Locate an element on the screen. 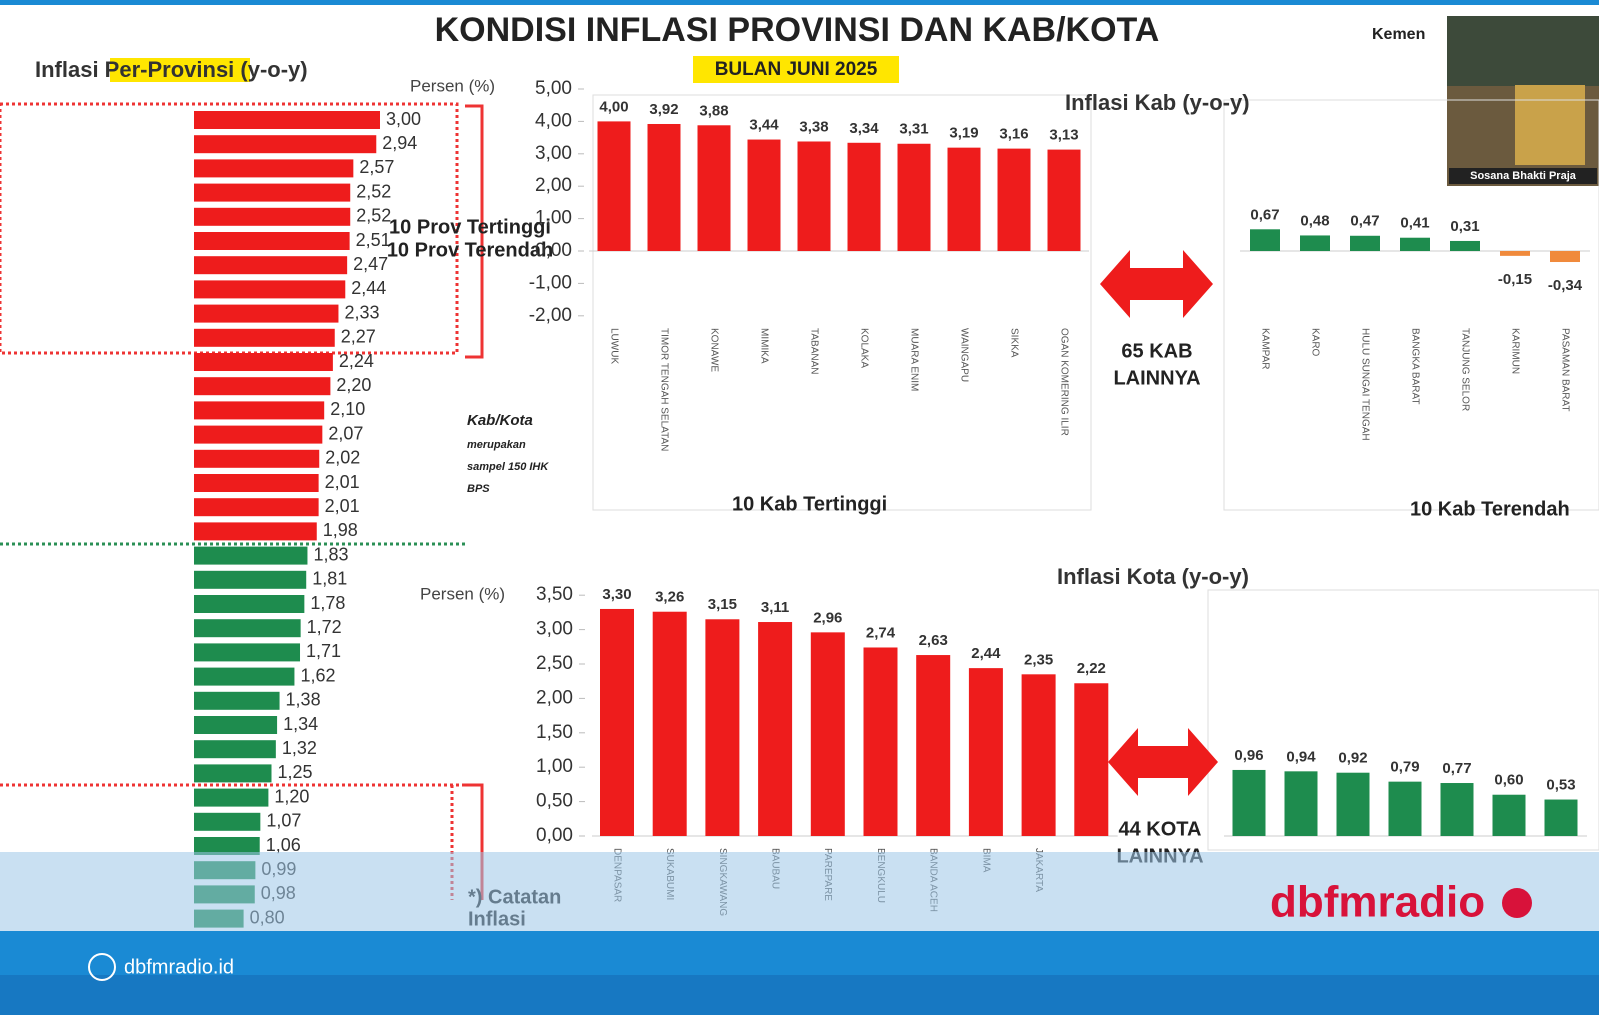 The width and height of the screenshot is (1599, 1015). value-label: 0,47 is located at coordinates (1364, 221).